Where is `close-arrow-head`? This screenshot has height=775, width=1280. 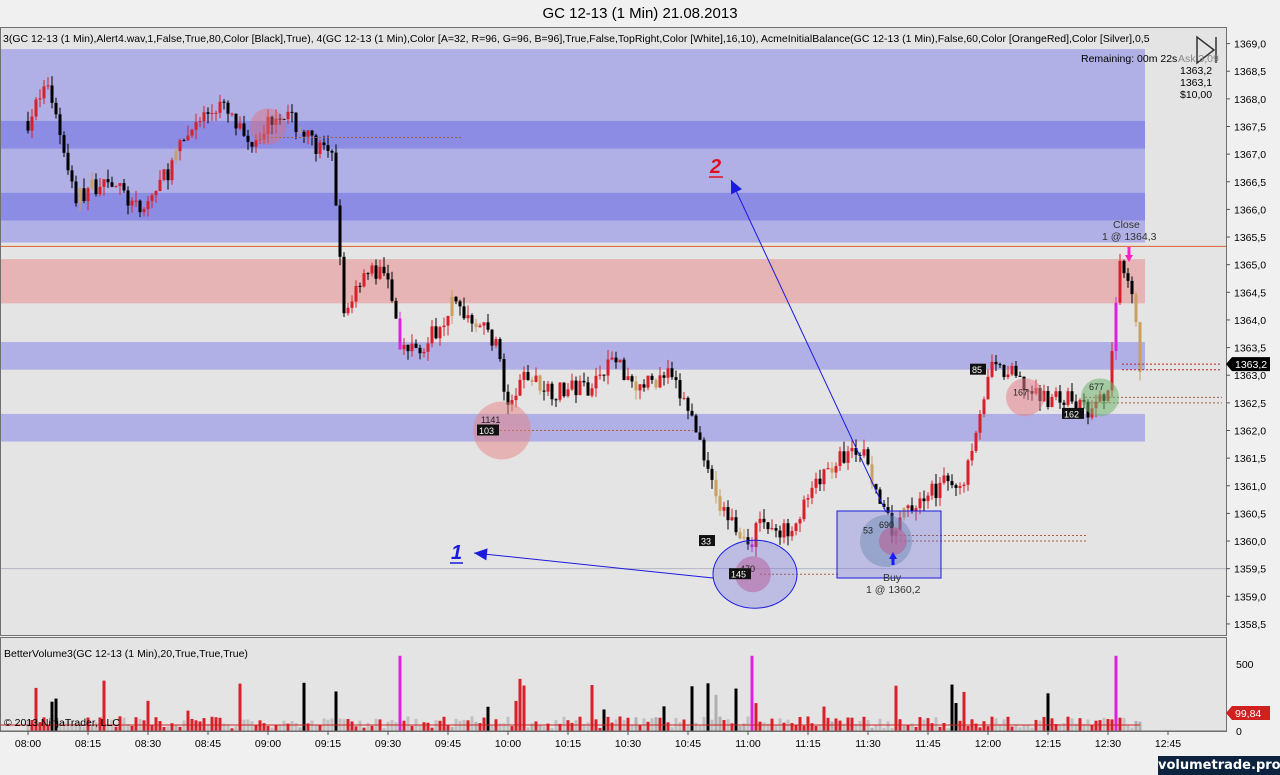
close-arrow-head is located at coordinates (1129, 258).